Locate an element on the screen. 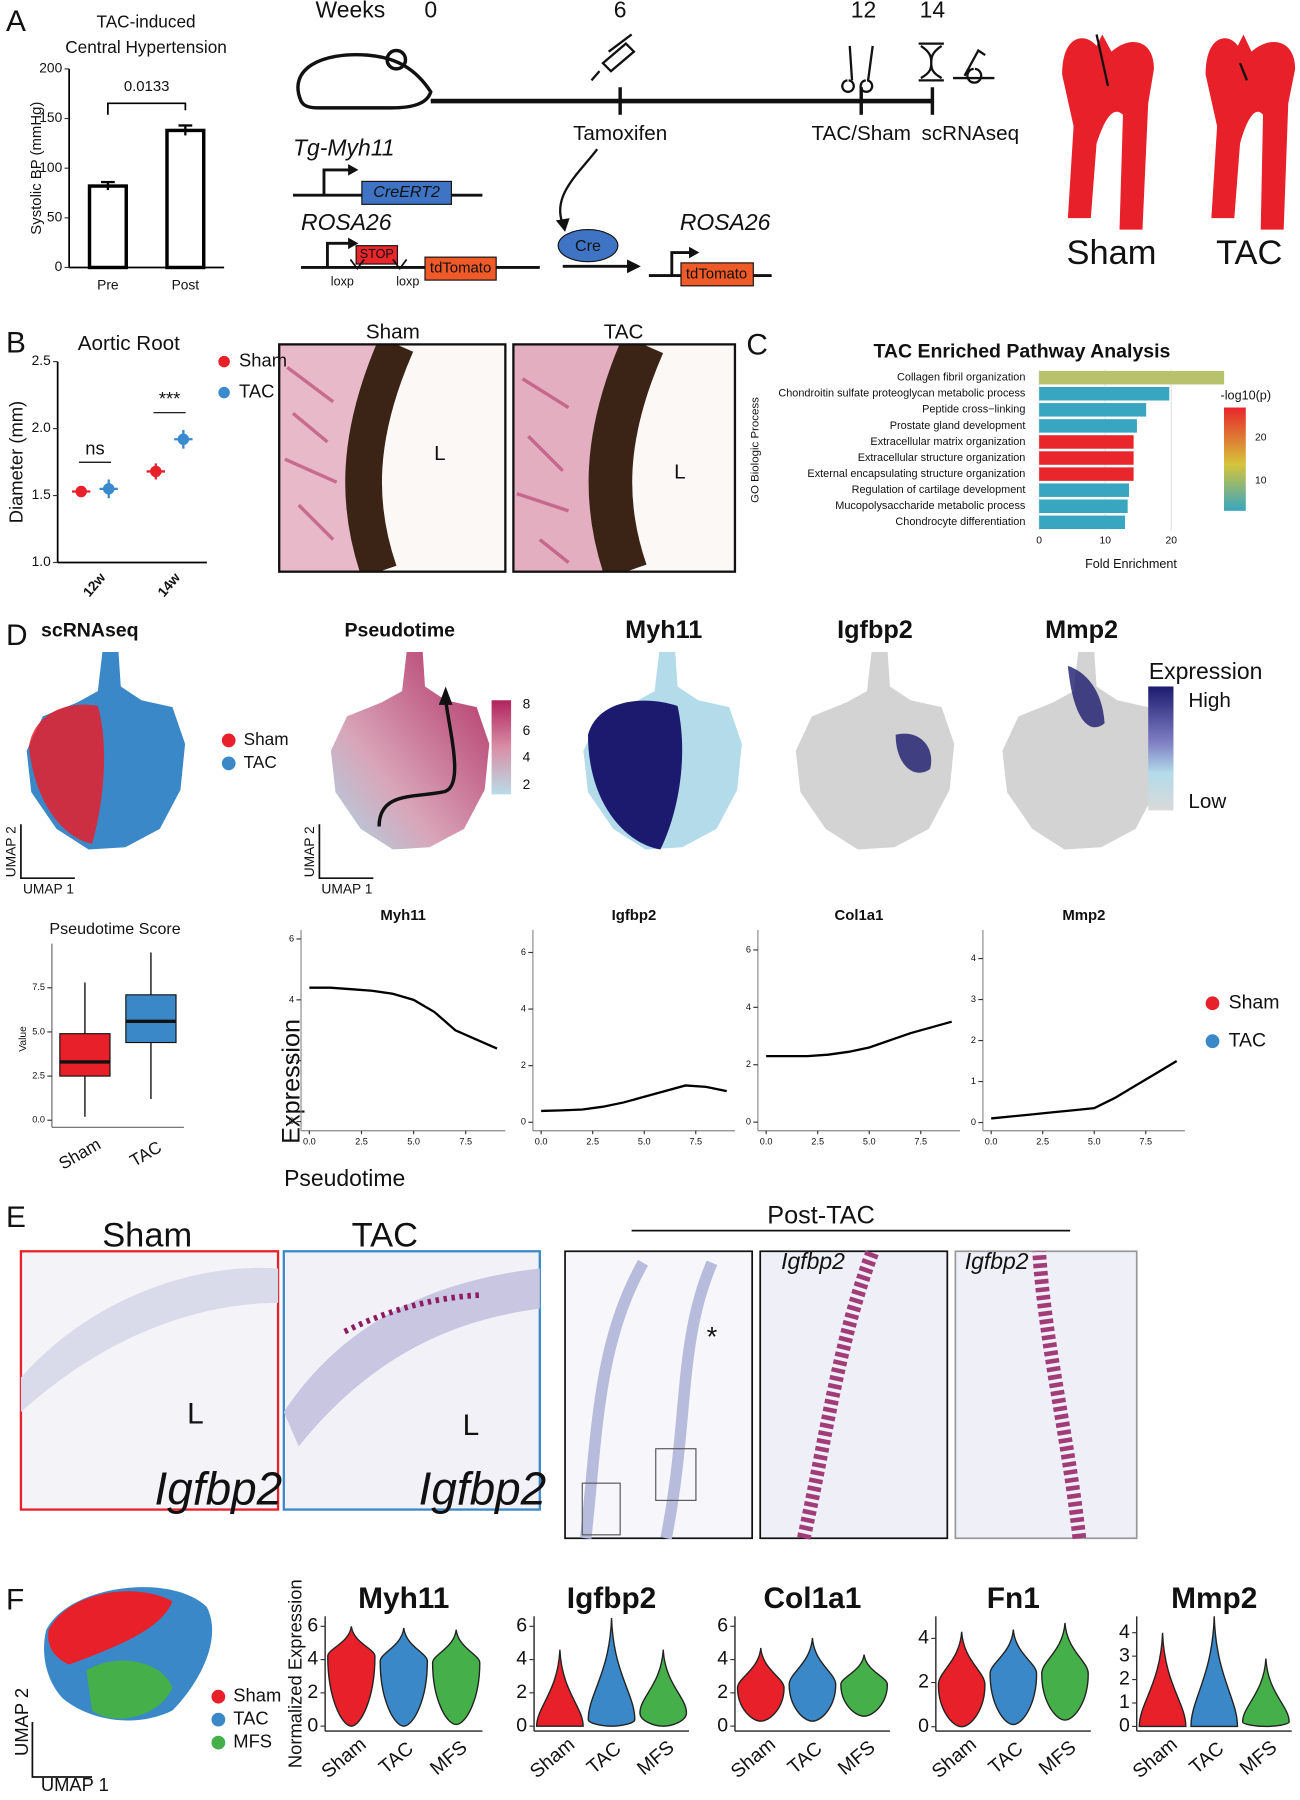 The width and height of the screenshot is (1300, 1800). pseudotime-colorbar is located at coordinates (501, 747).